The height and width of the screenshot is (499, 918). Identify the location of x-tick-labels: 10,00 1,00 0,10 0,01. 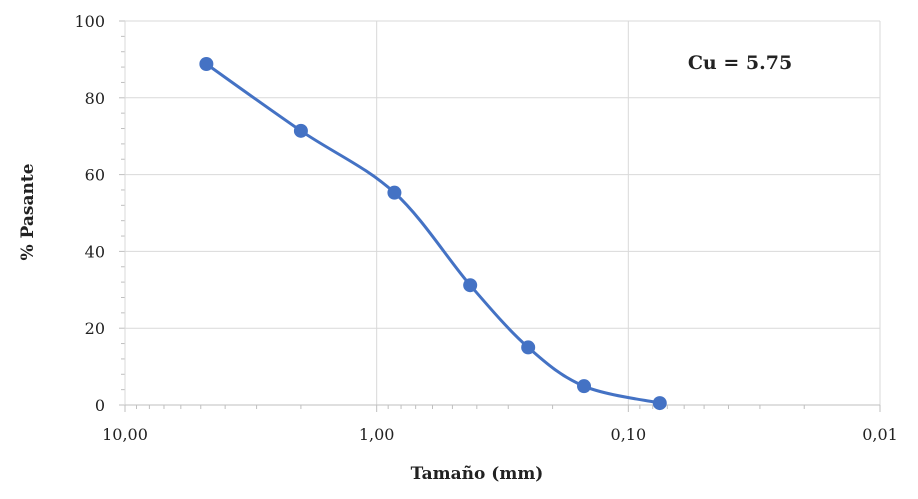
(500, 434).